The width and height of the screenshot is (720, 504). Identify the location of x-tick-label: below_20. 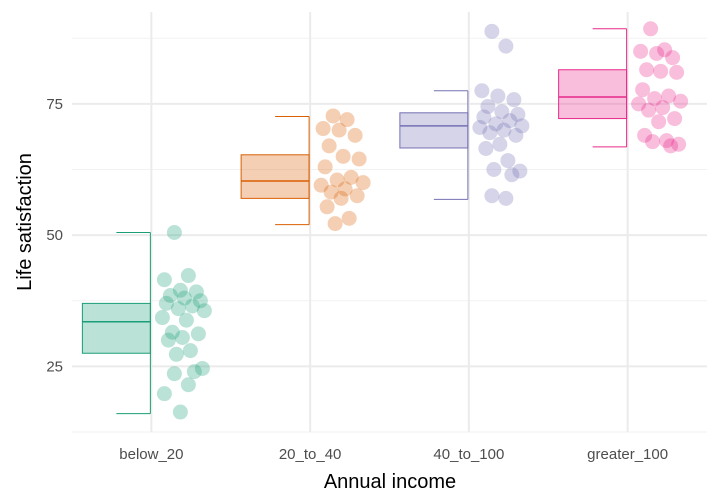
(151, 454).